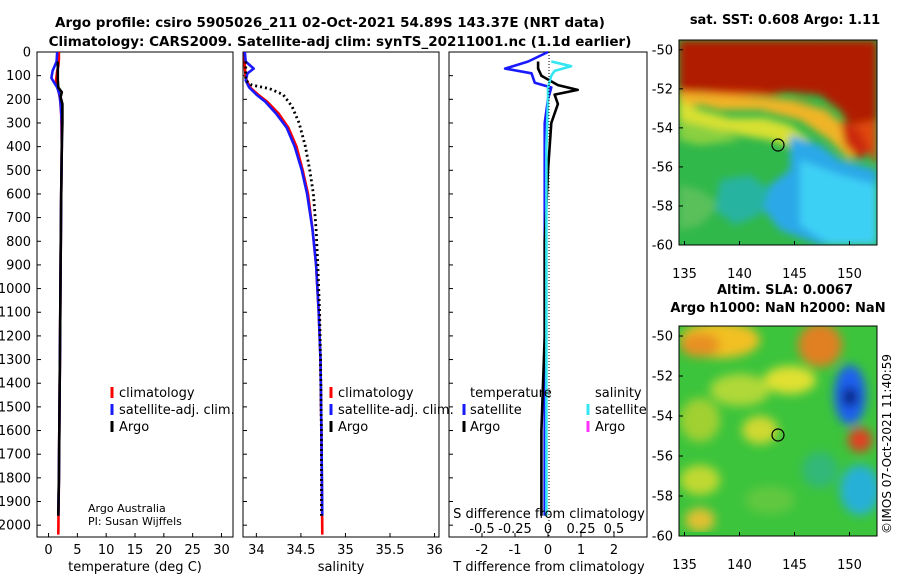  What do you see at coordinates (18, 265) in the screenshot?
I see `depth-tick-label: 900` at bounding box center [18, 265].